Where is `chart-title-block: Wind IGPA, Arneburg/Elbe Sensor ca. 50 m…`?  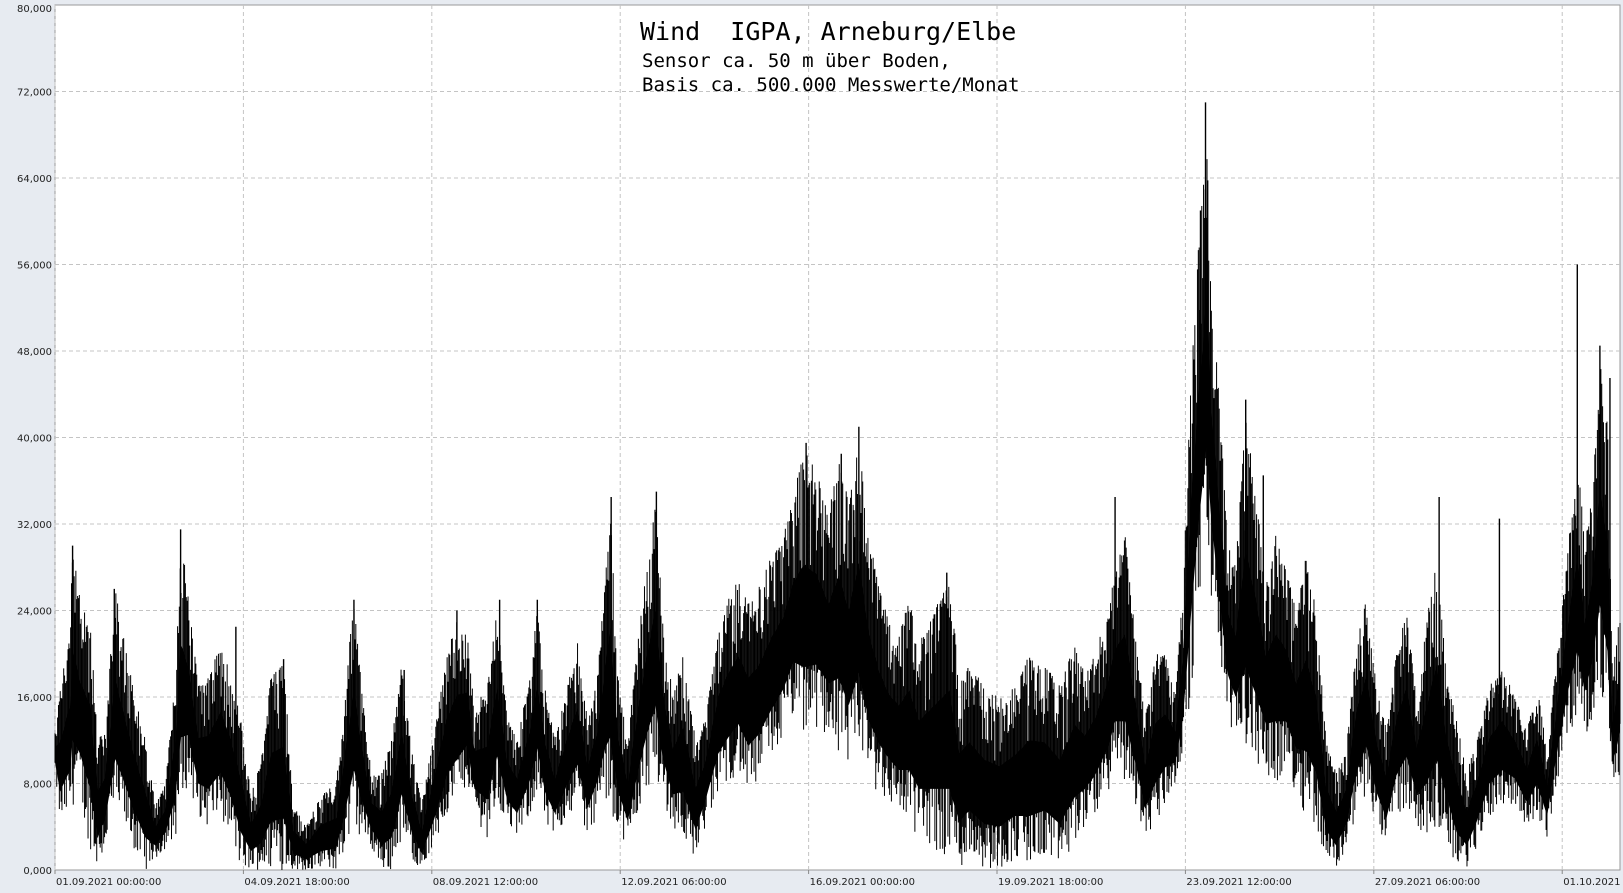
chart-title-block: Wind IGPA, Arneburg/Elbe Sensor ca. 50 m… is located at coordinates (830, 56).